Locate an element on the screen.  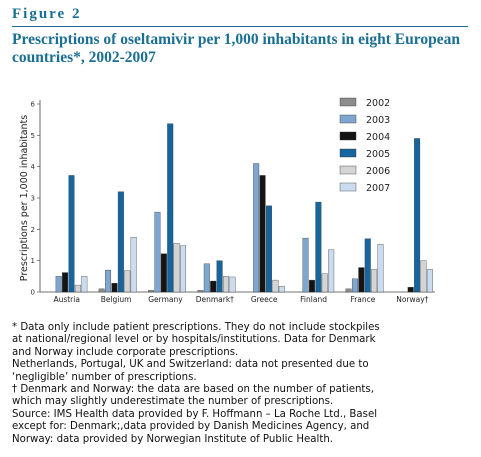
x-category-label: France is located at coordinates (362, 299).